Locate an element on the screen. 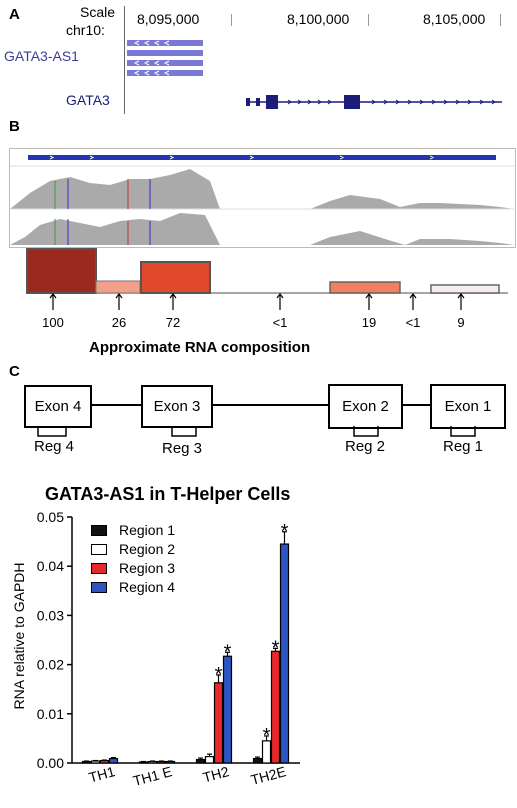  composition-value: 72 is located at coordinates (173, 322).